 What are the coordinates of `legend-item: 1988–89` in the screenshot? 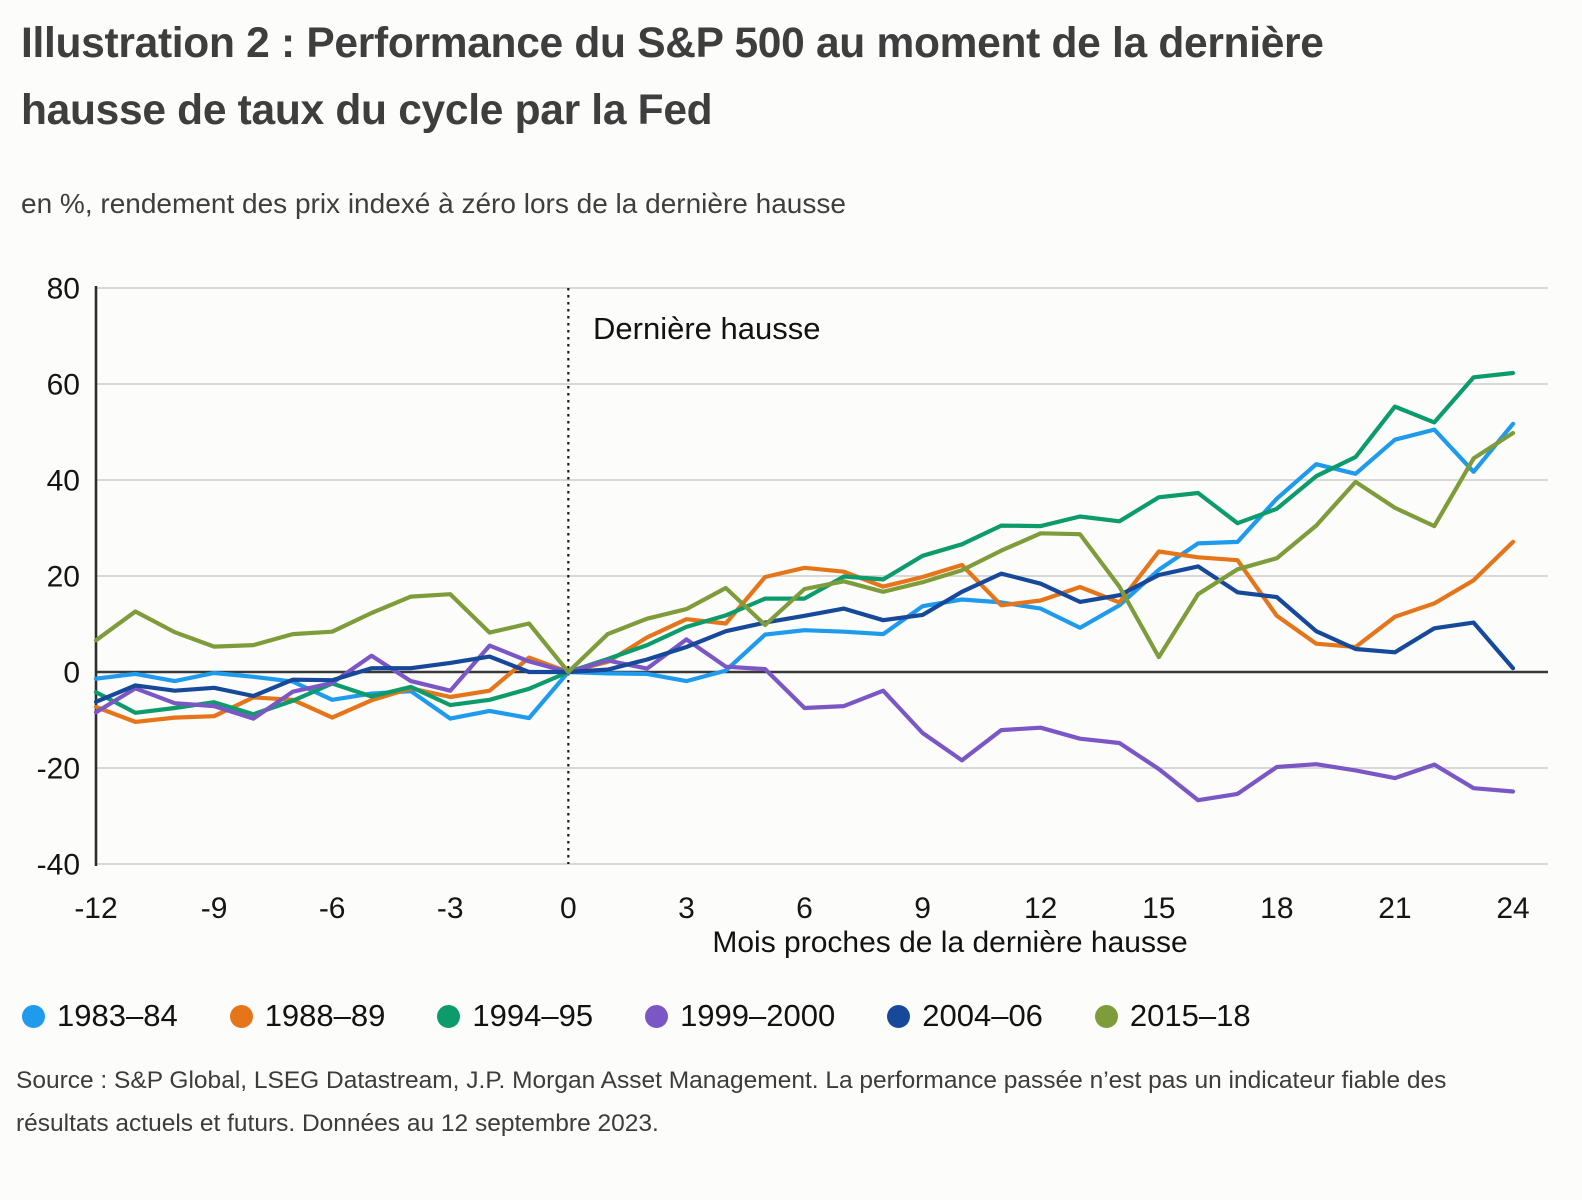 It's located at (307, 1016).